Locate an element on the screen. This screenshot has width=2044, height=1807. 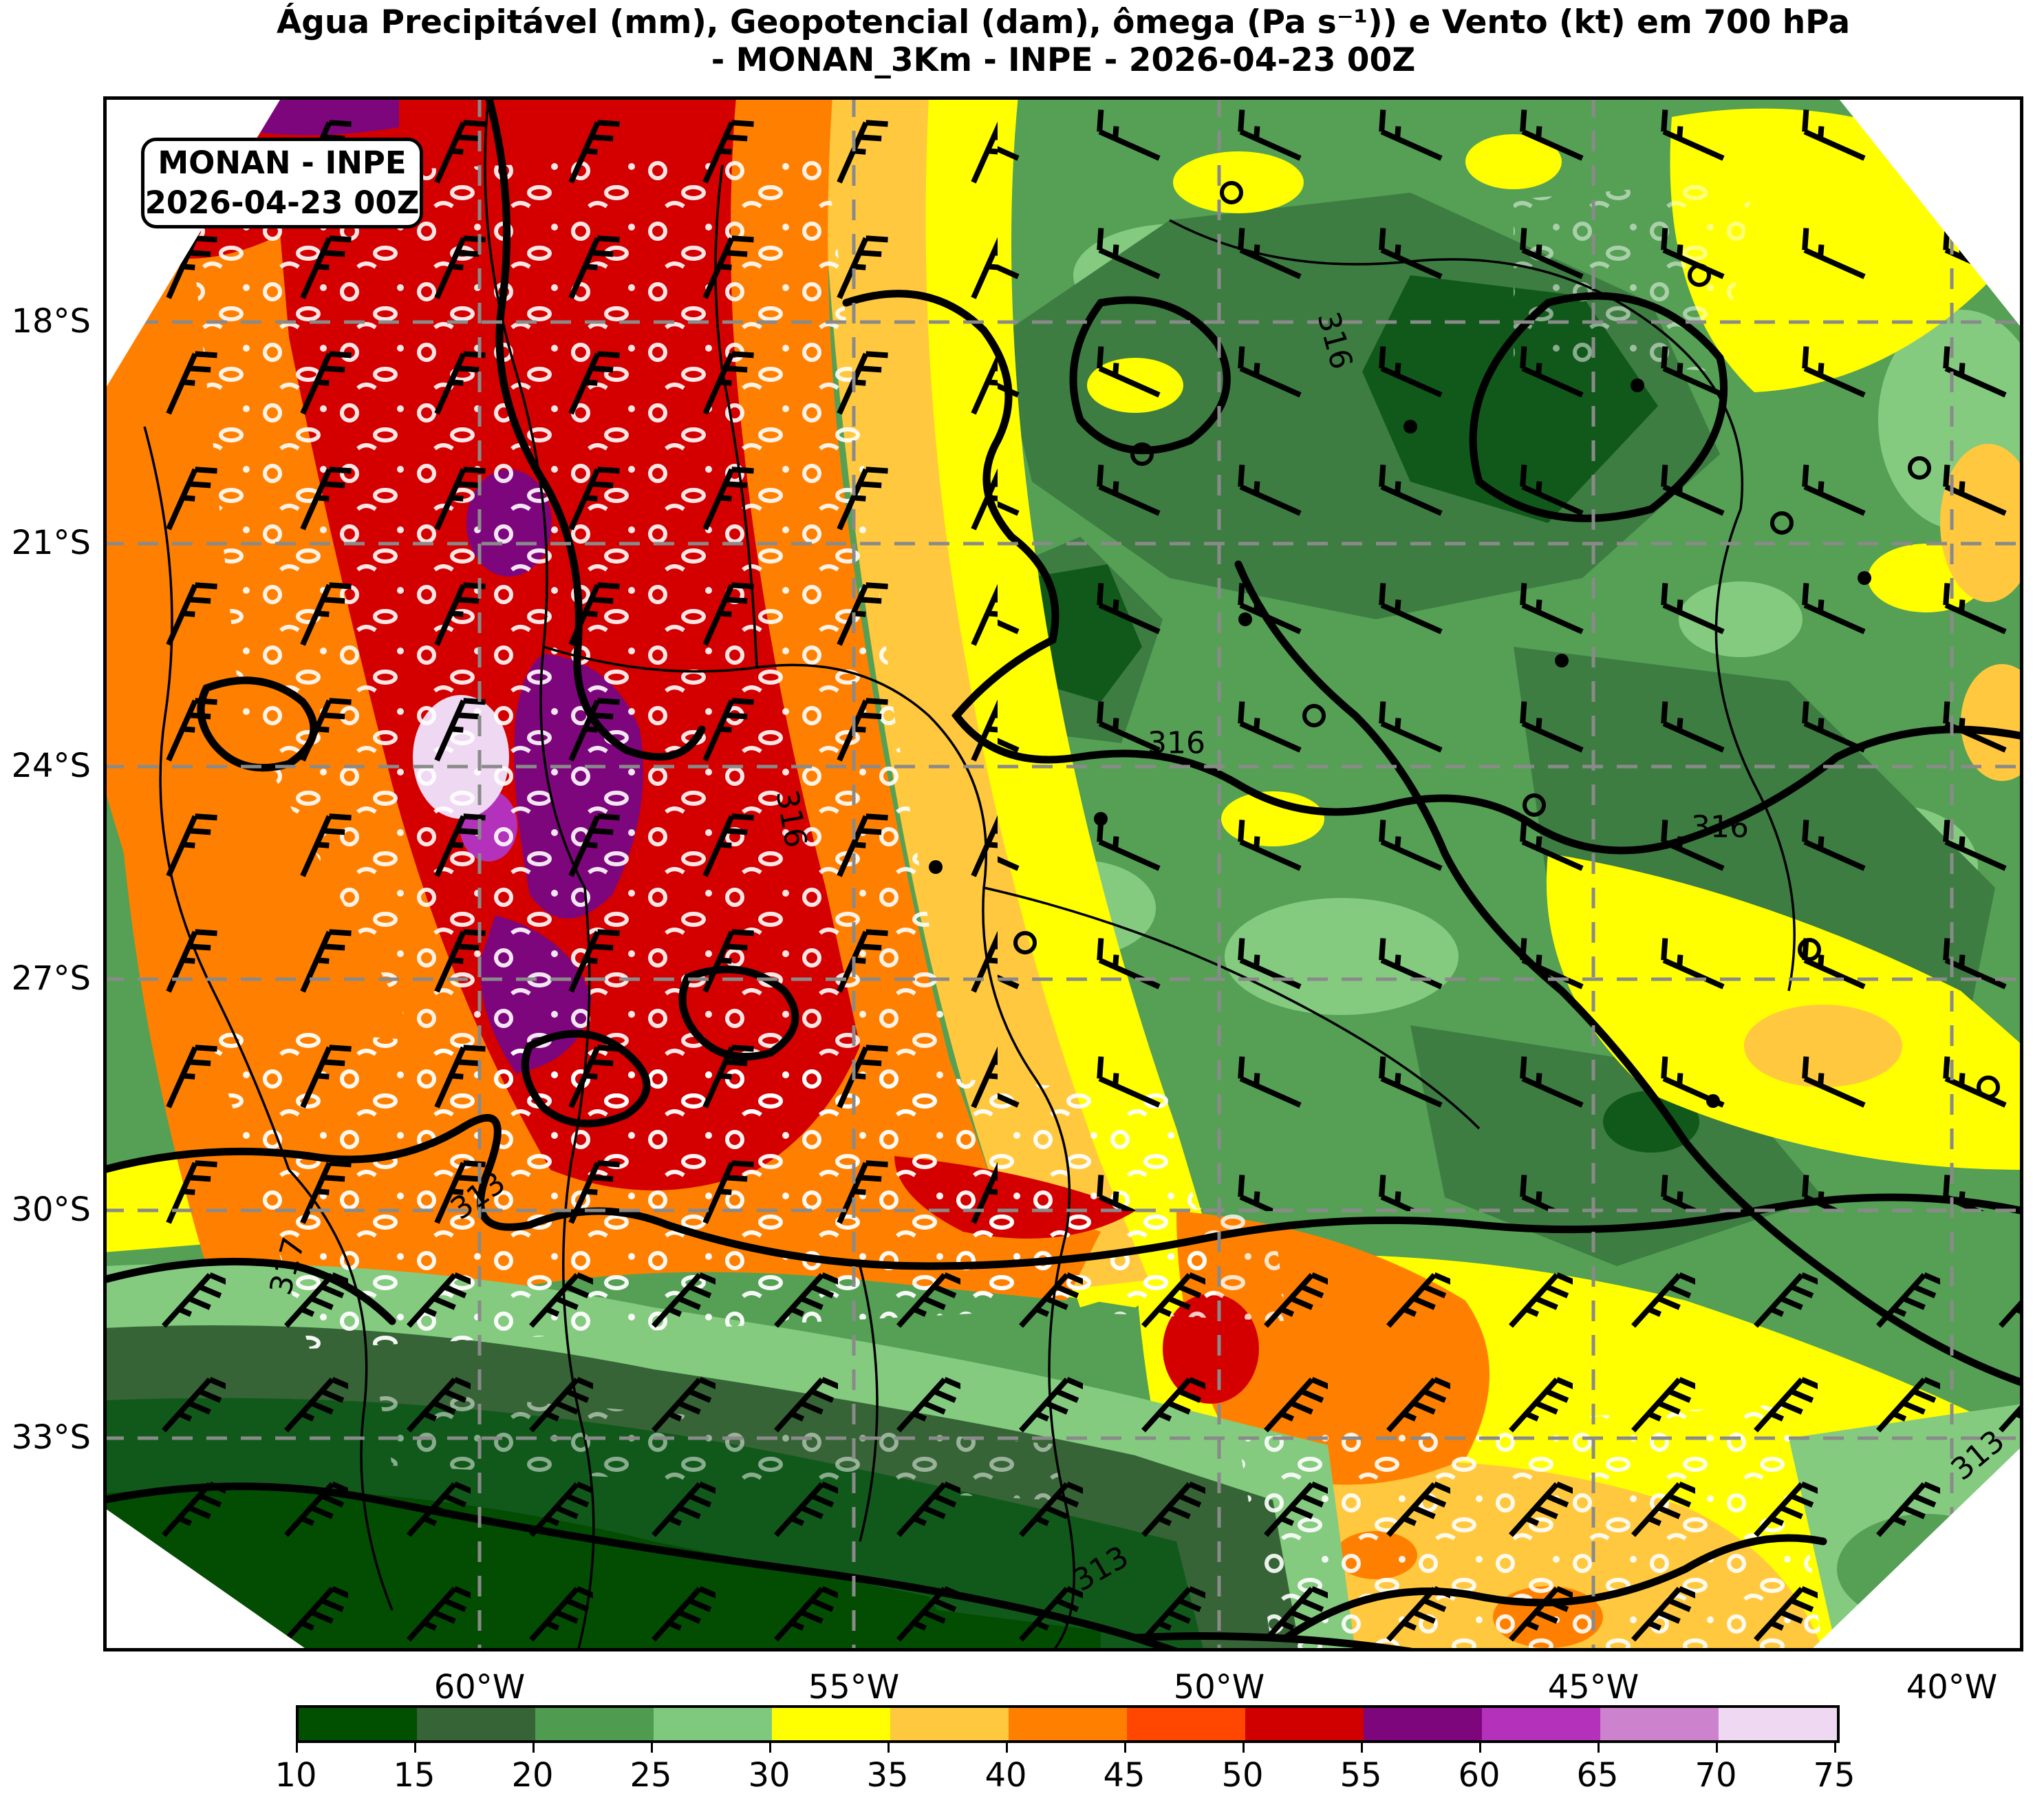
lat-tick-label: 33°S is located at coordinates (51, 1437).